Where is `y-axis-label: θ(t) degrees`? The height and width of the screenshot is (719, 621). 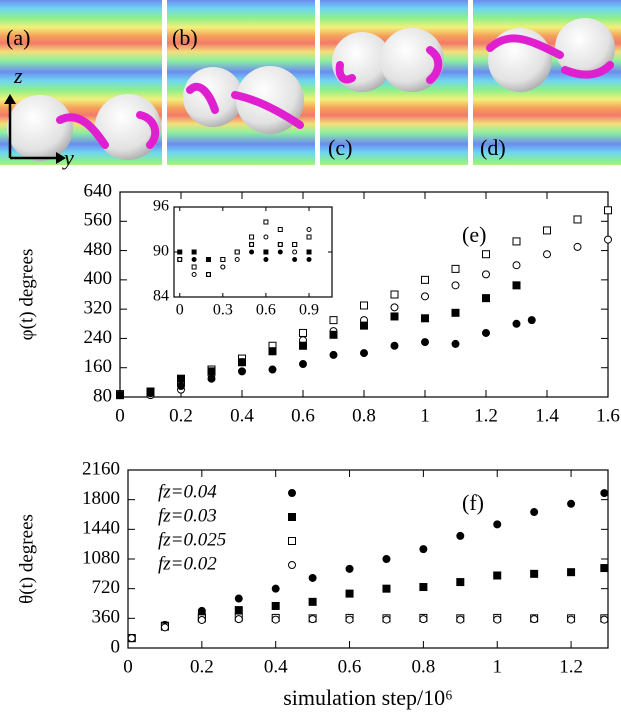 y-axis-label: θ(t) degrees is located at coordinates (26, 559).